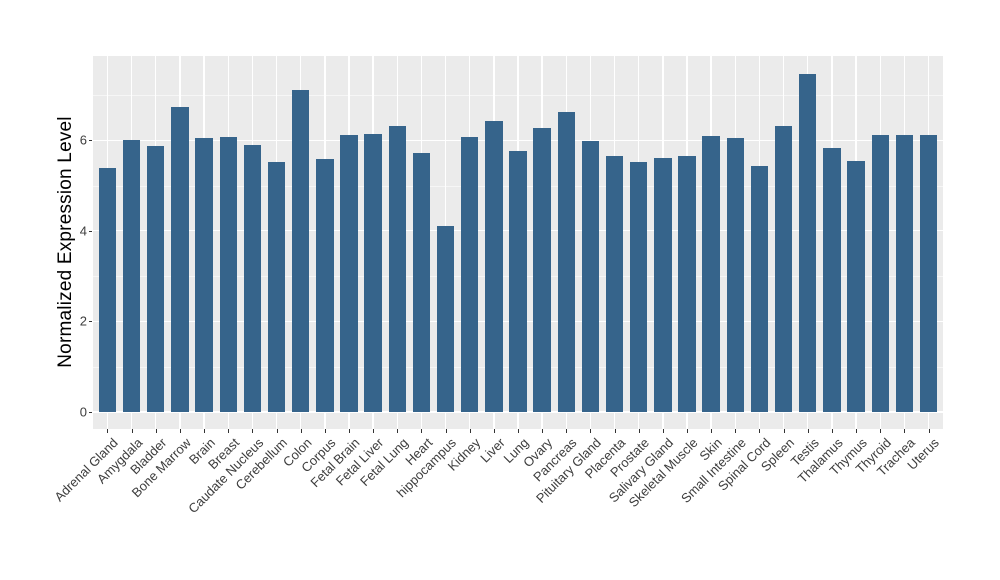 The image size is (1000, 580). Describe the element at coordinates (687, 284) in the screenshot. I see `bar-skeletal-muscle` at that location.